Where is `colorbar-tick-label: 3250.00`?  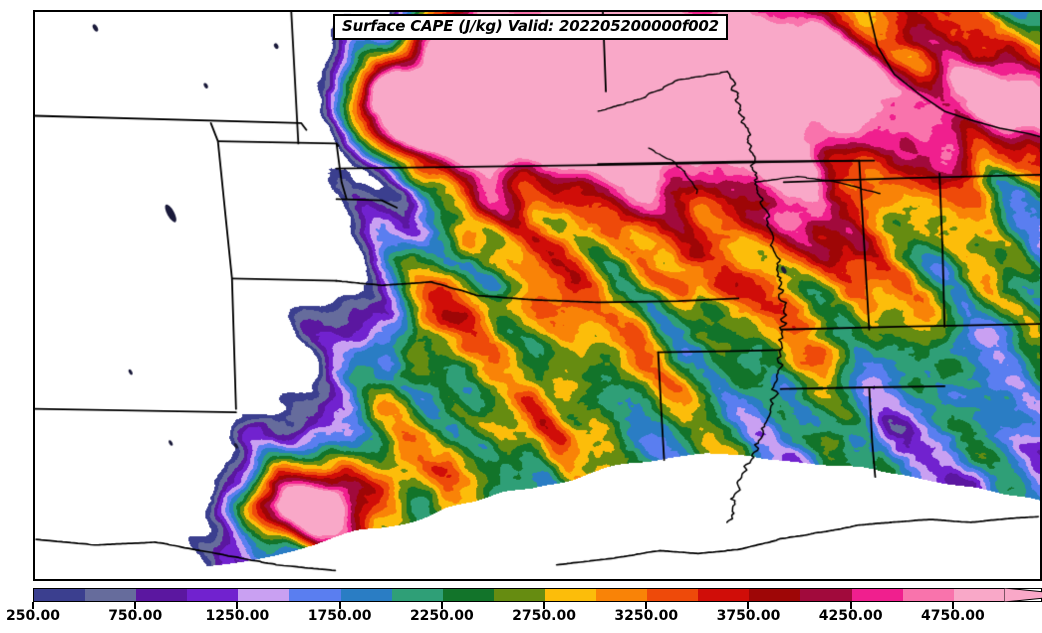
colorbar-tick-label: 3250.00 is located at coordinates (646, 616).